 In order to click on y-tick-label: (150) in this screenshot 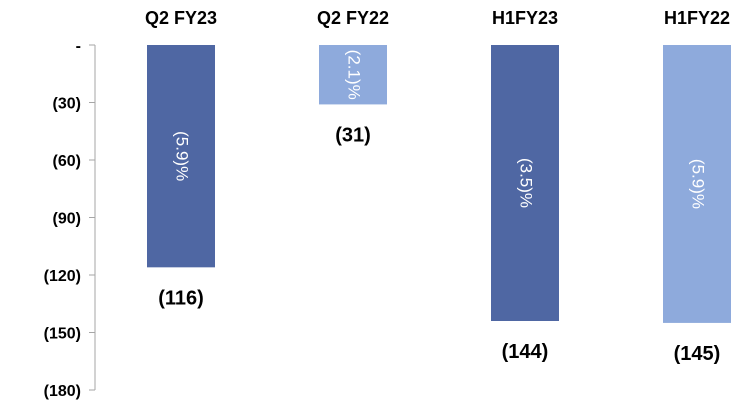, I will do `click(62, 334)`.